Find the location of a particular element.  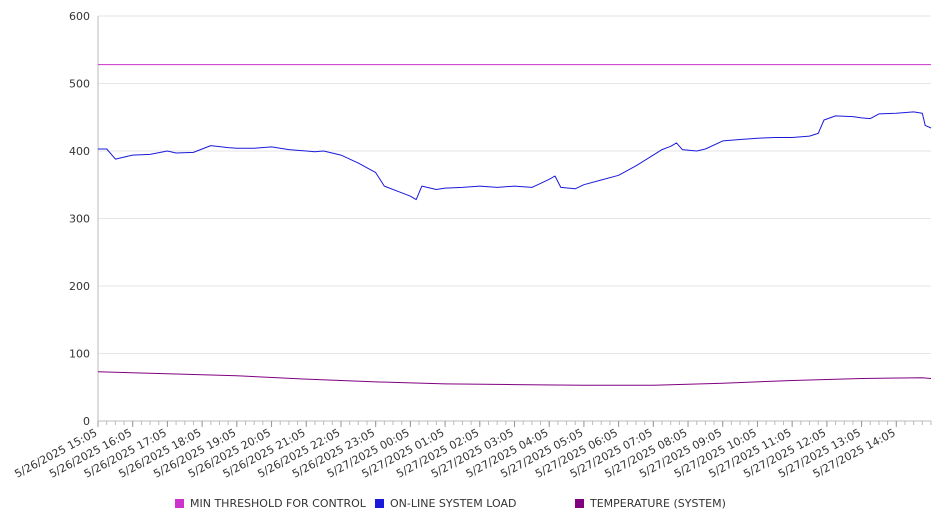

y-tick-label: 200 is located at coordinates (79, 286).